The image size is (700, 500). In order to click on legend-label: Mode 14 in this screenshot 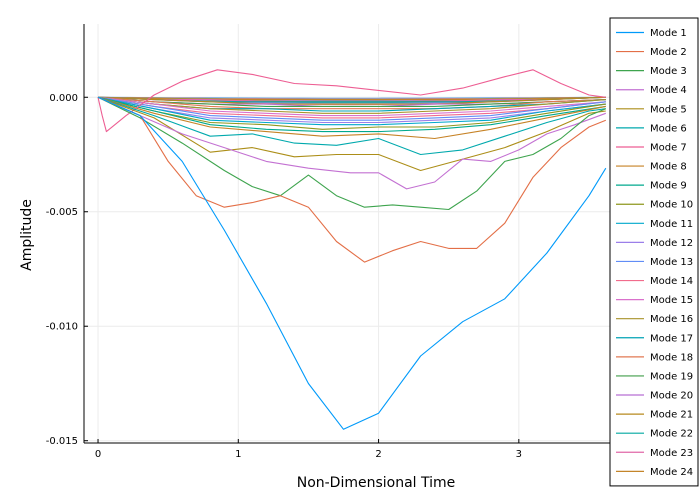, I will do `click(671, 281)`.